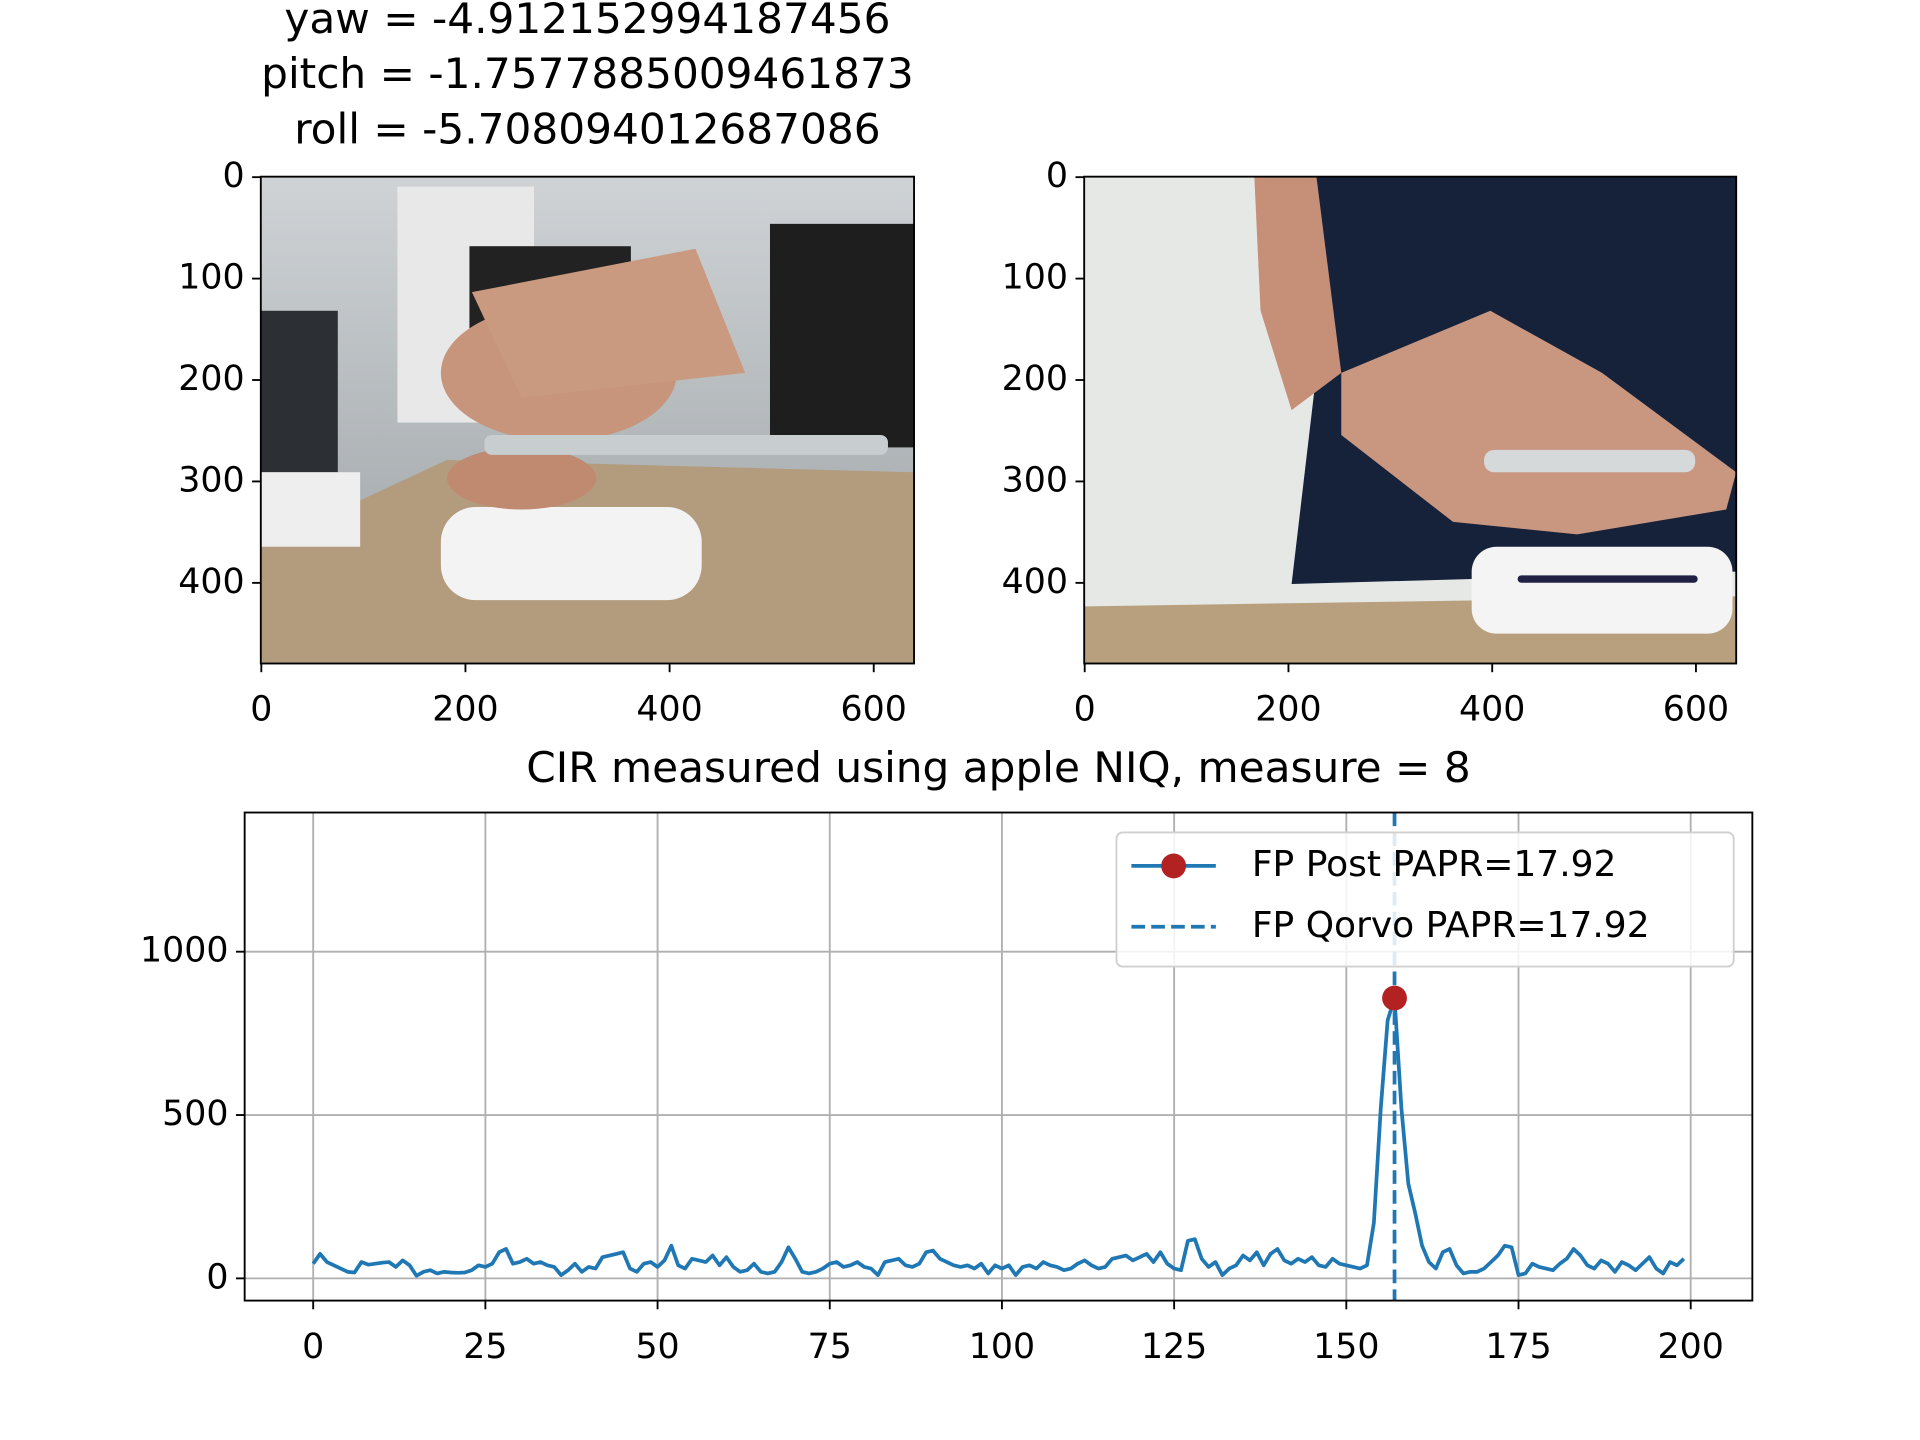  I want to click on subplot-title: yaw = -4.912152994187456, so click(587, 21).